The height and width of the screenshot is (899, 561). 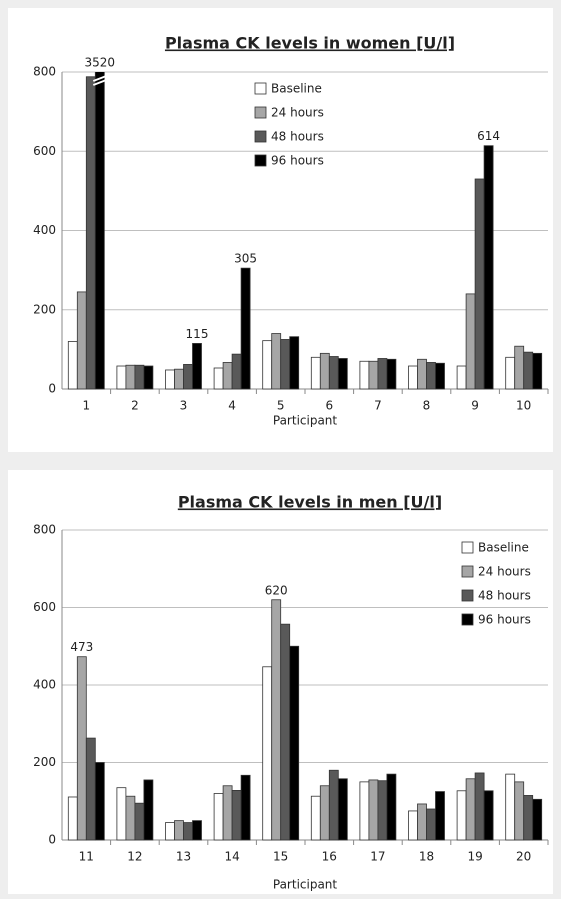 I want to click on x-tick-label: 18, so click(x=426, y=857).